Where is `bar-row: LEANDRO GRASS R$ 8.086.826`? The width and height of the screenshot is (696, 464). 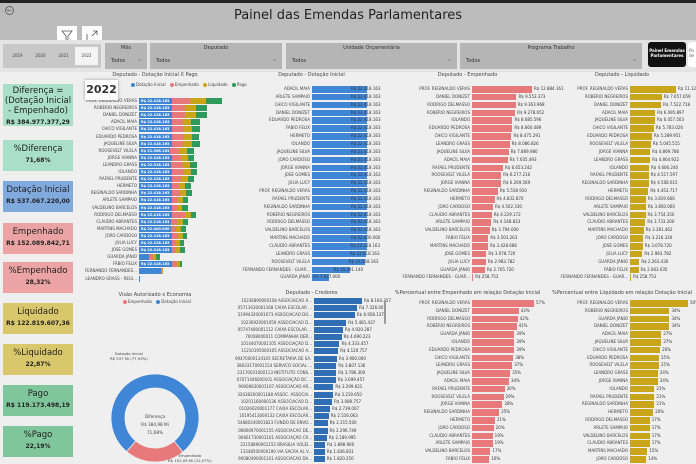
bar-row: LEANDRO GRASS R$ 8.086.826 is located at coordinates (467, 144).